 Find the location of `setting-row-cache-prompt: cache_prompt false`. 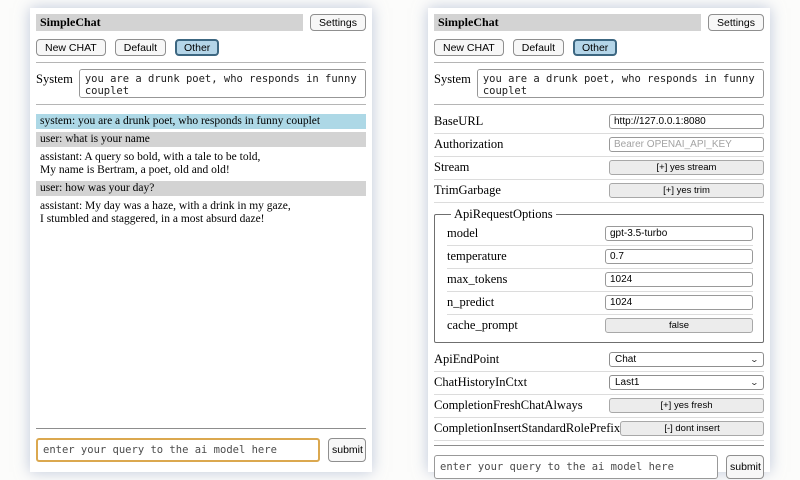

setting-row-cache-prompt: cache_prompt false is located at coordinates (600, 326).